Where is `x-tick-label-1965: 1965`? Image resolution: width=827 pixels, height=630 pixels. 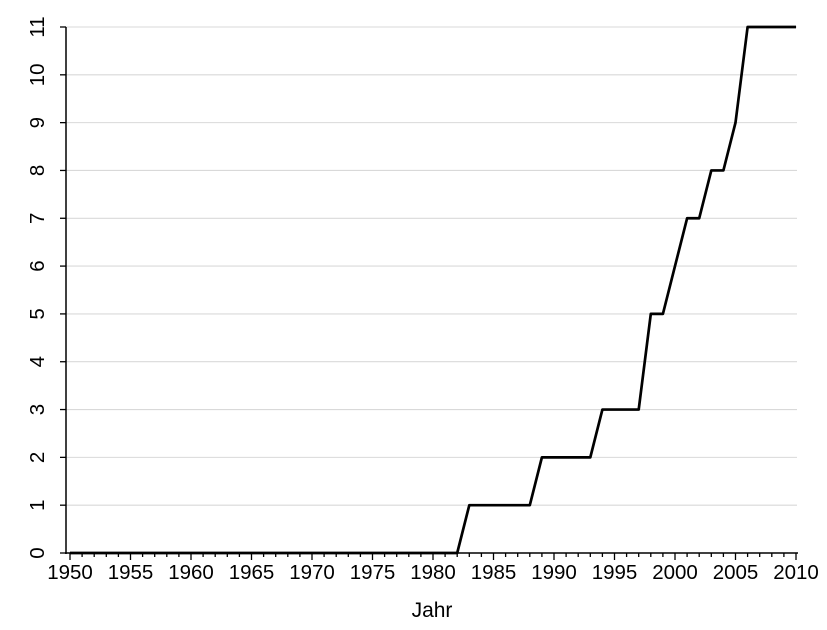 x-tick-label-1965: 1965 is located at coordinates (252, 572).